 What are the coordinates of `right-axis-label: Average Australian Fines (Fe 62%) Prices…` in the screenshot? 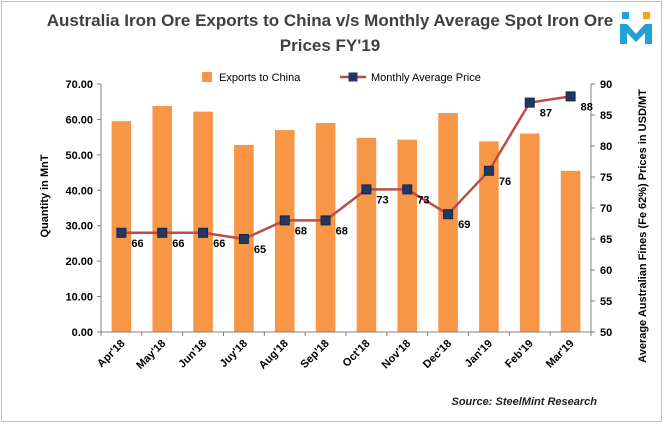 It's located at (643, 226).